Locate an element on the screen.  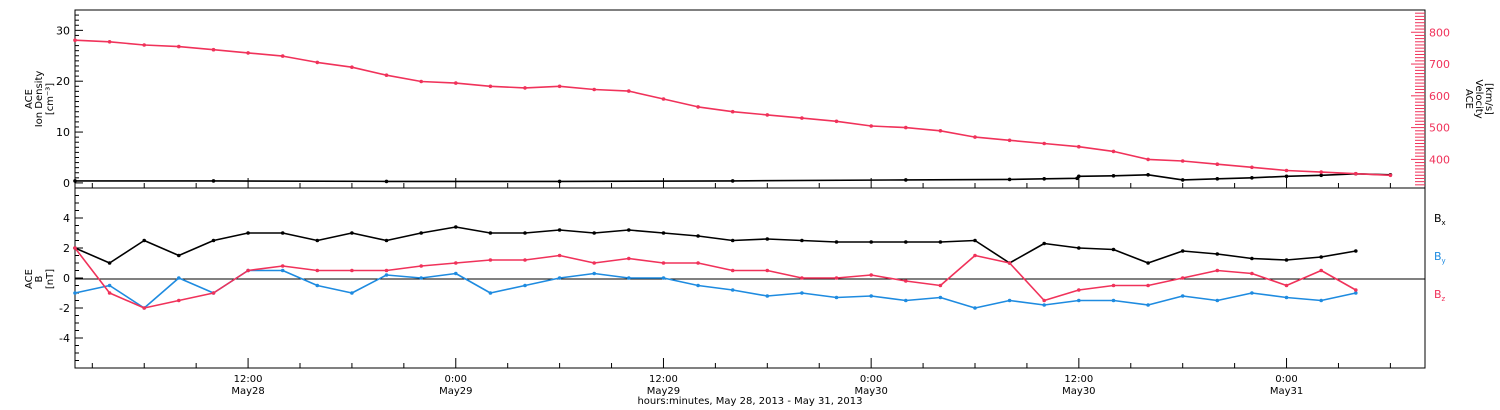
density-axis-label-line-3: [cm⁻³] is located at coordinates (50, 99).